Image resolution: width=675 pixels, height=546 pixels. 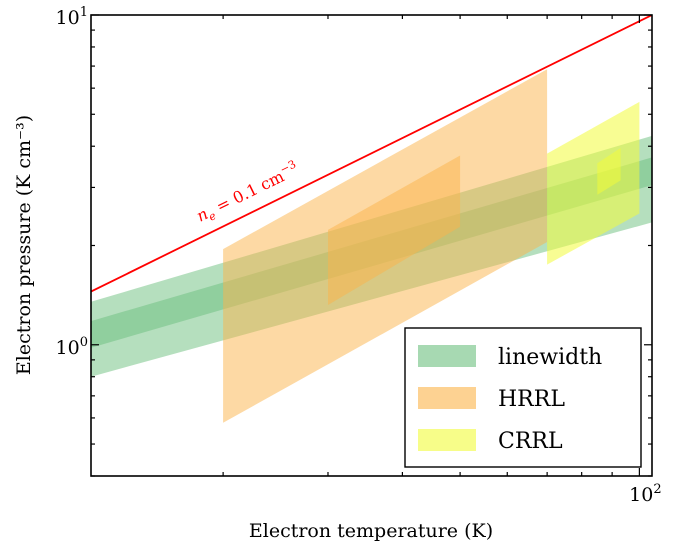 What do you see at coordinates (447, 398) in the screenshot?
I see `legend-swatch-hrrl` at bounding box center [447, 398].